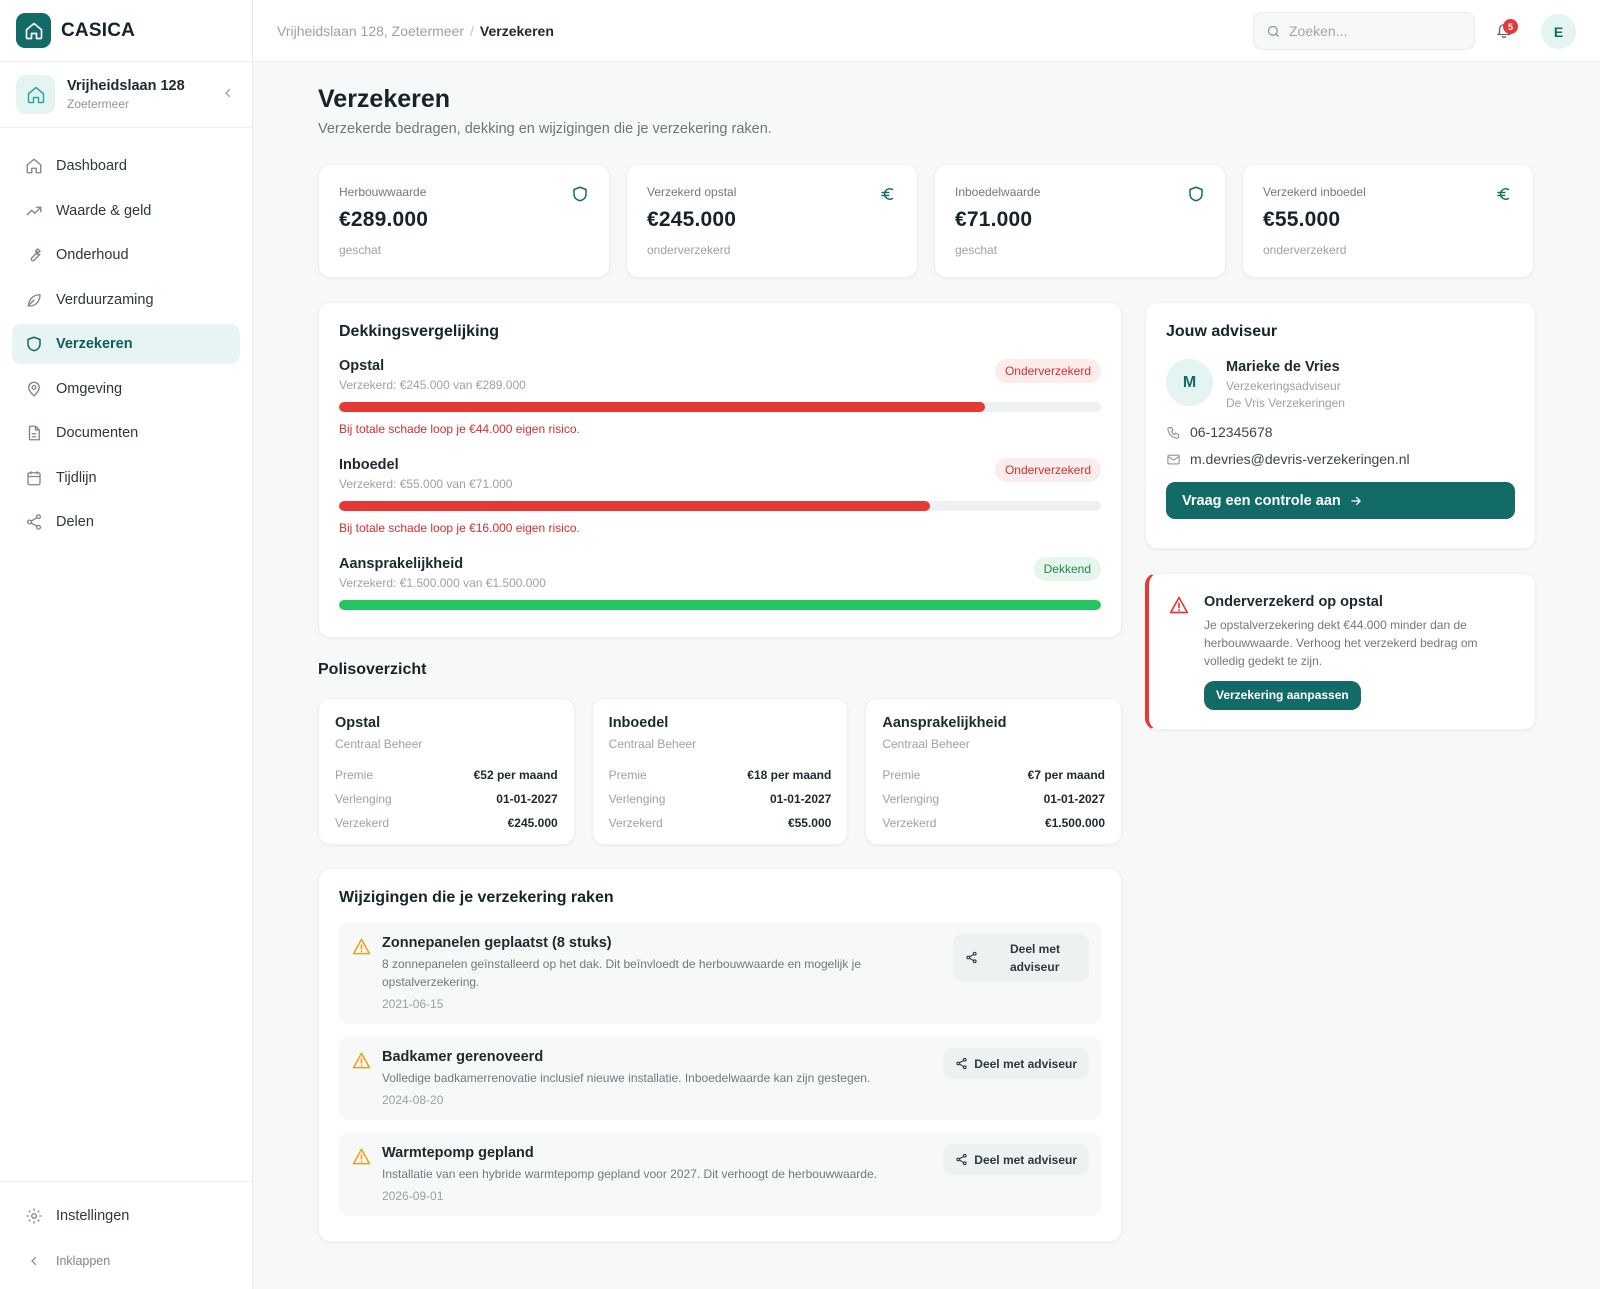 This screenshot has width=1600, height=1289. Describe the element at coordinates (1510, 26) in the screenshot. I see `notification-badge: 5` at that location.